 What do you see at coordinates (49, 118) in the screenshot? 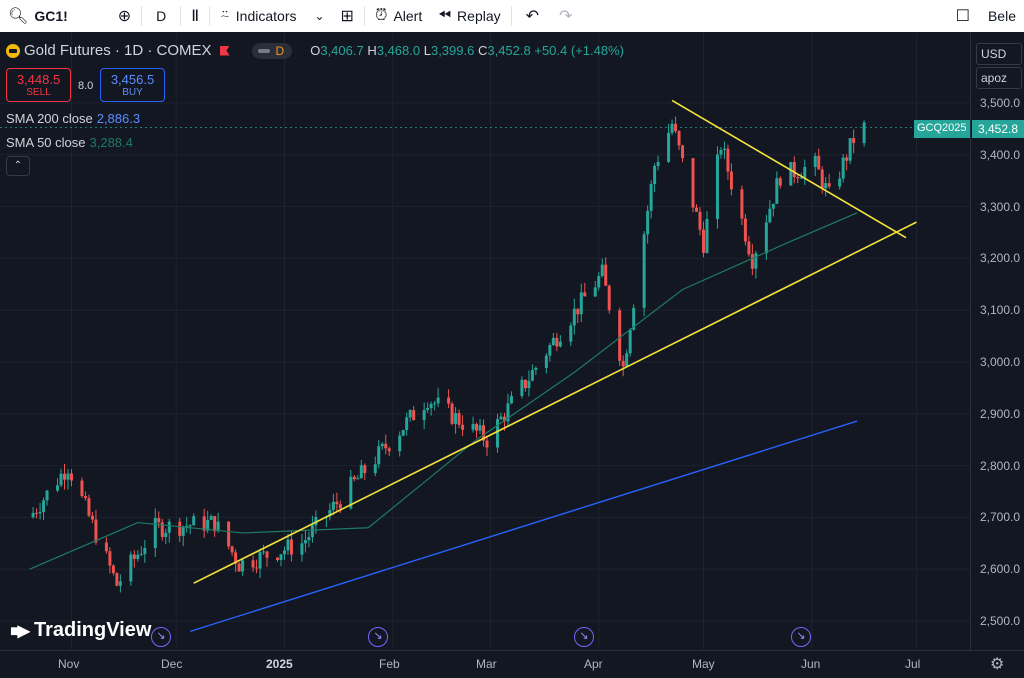
I see `sma200-label: SMA 200 close` at bounding box center [49, 118].